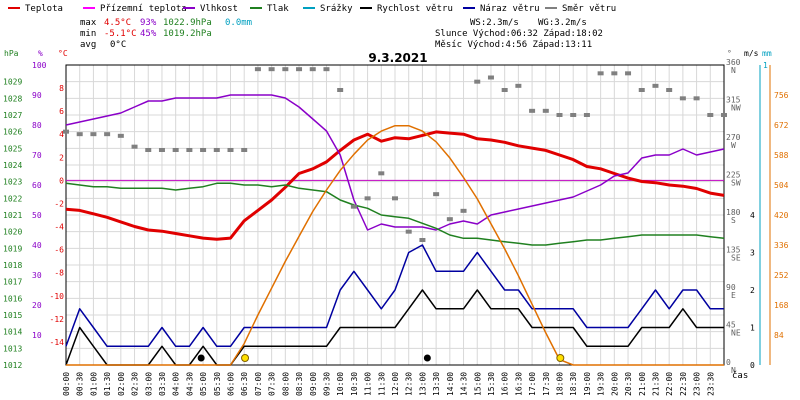  Describe the element at coordinates (12, 165) in the screenshot. I see `pressure-tick: 1024` at that location.